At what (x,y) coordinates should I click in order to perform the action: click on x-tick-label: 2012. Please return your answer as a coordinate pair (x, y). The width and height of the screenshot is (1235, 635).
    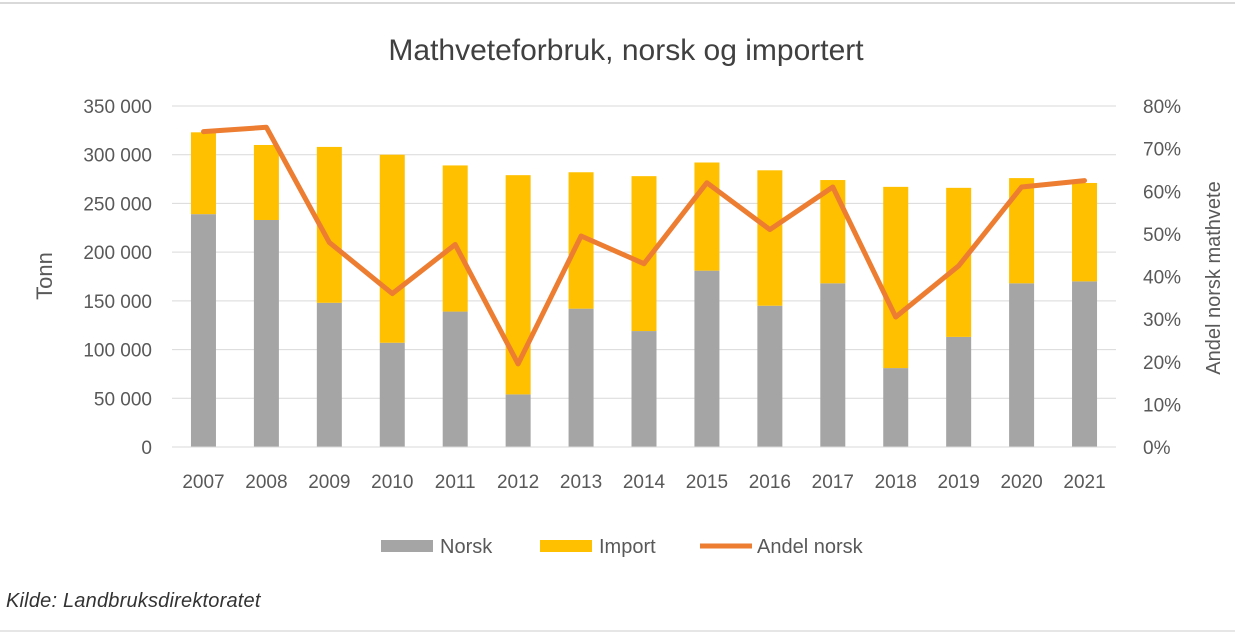
    Looking at the image, I should click on (518, 482).